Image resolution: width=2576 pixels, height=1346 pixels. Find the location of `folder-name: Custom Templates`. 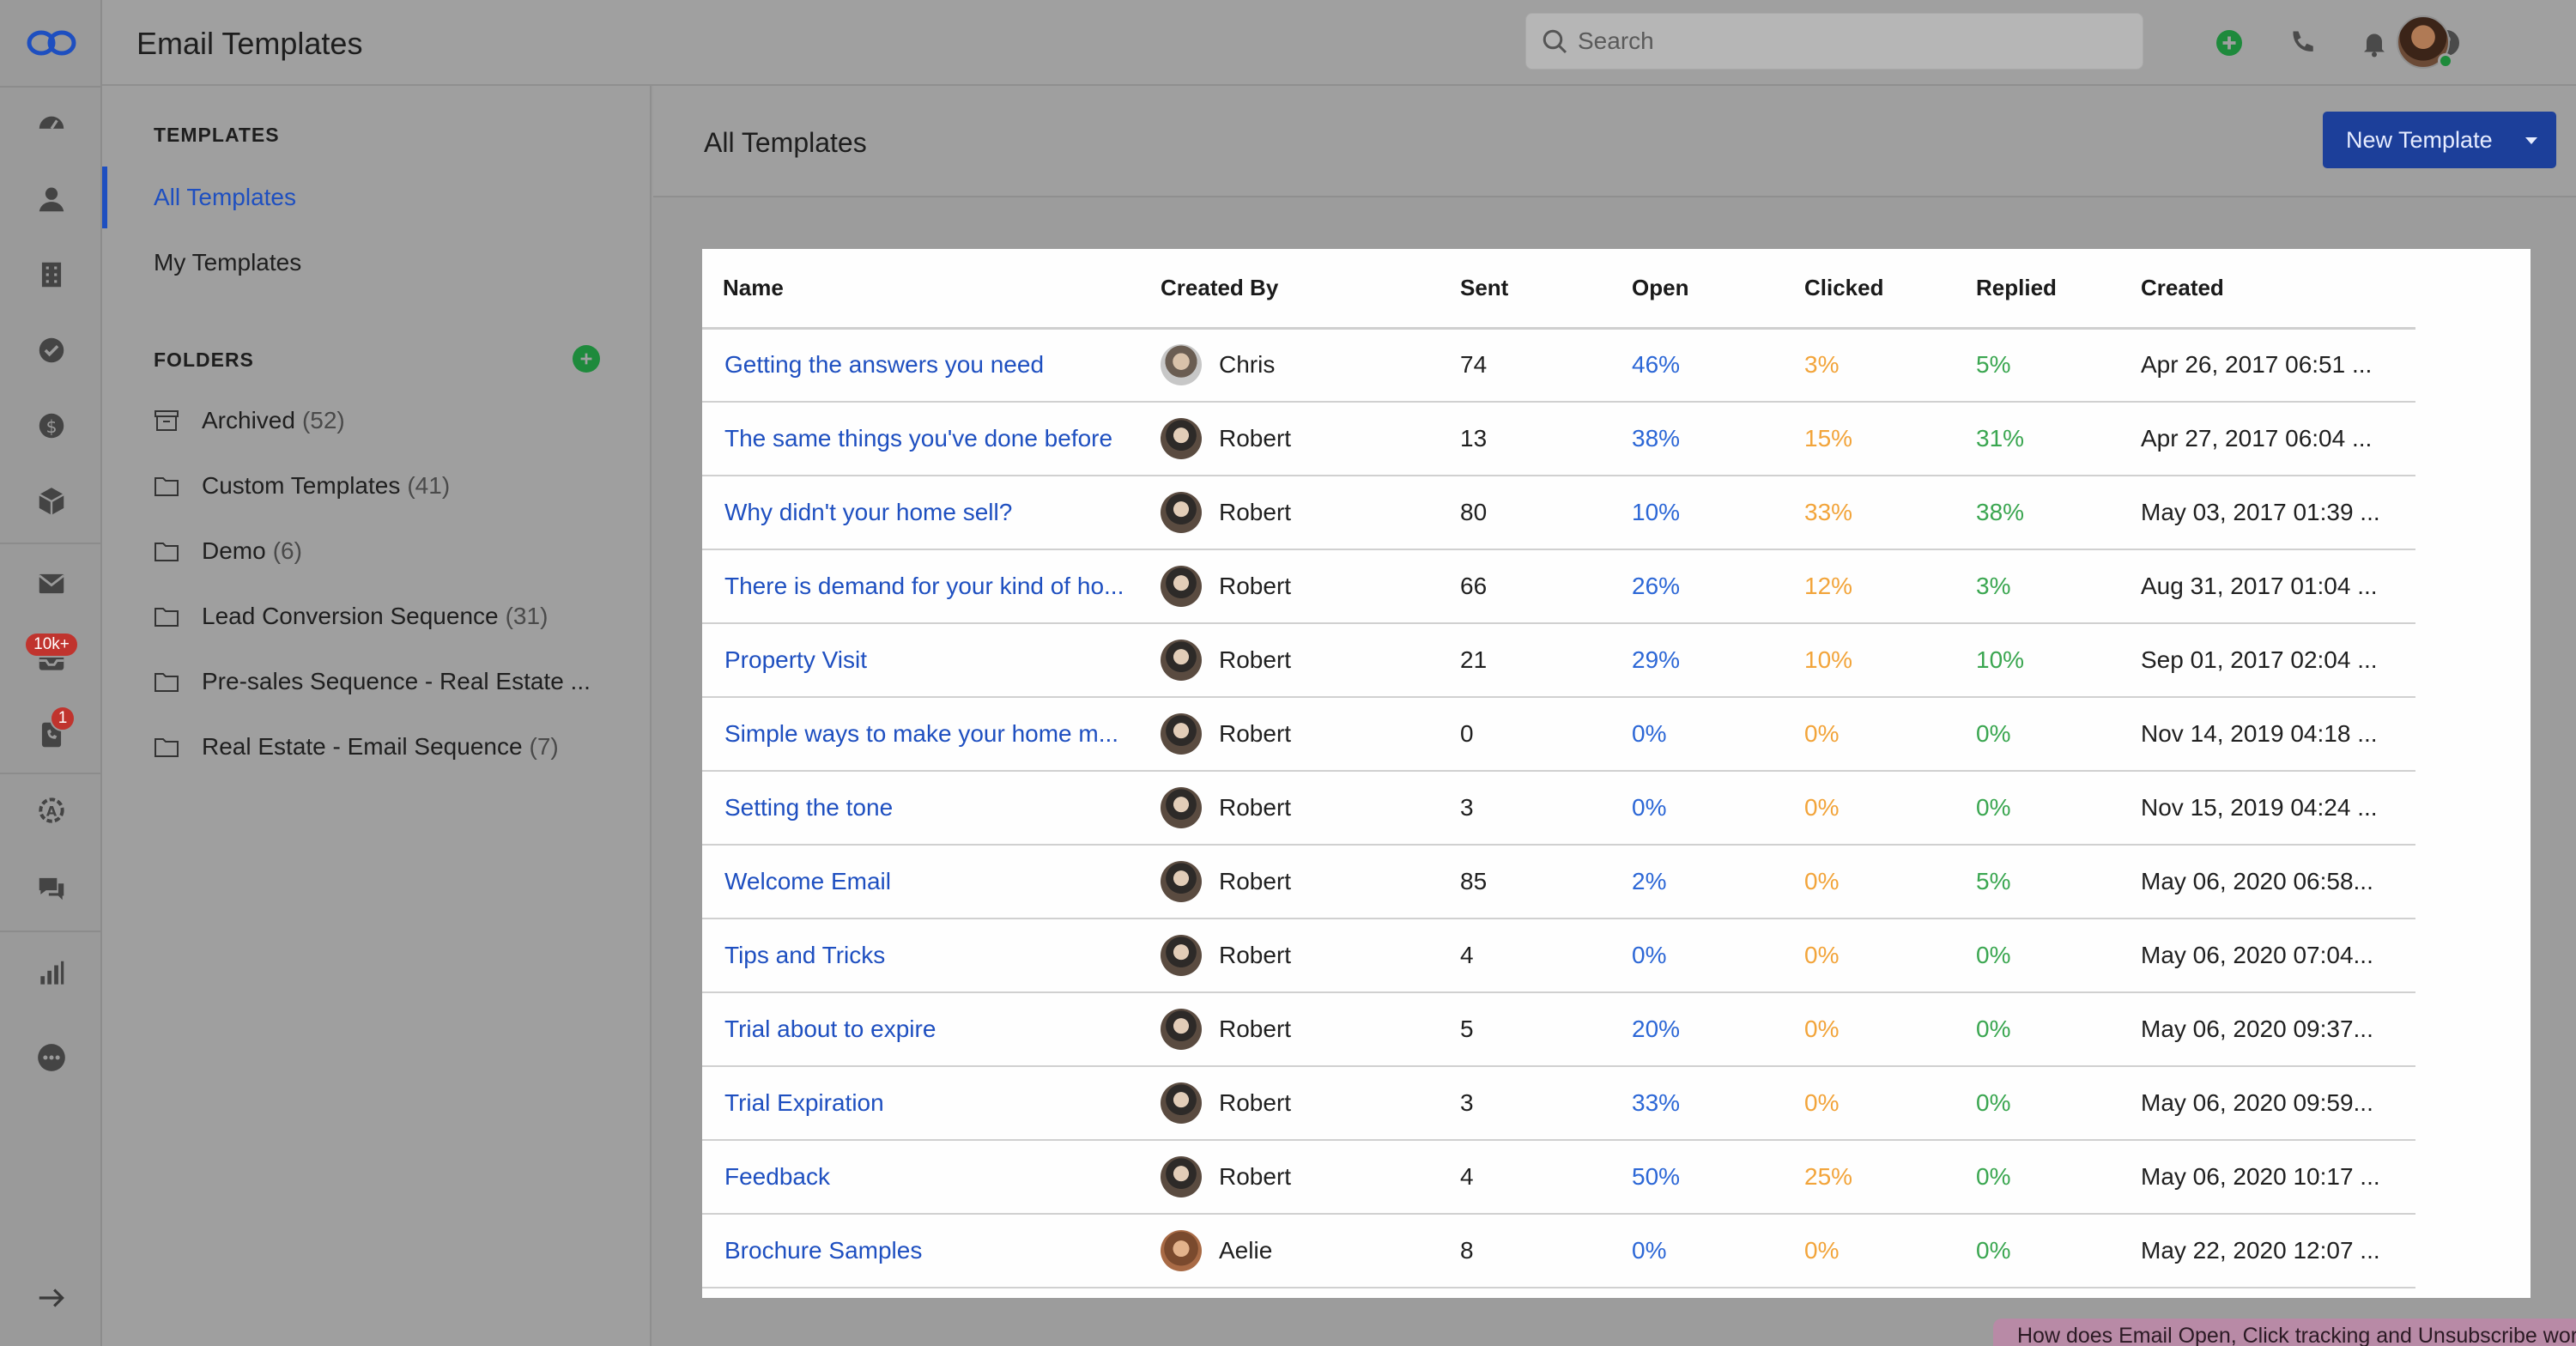

folder-name: Custom Templates is located at coordinates (301, 485).